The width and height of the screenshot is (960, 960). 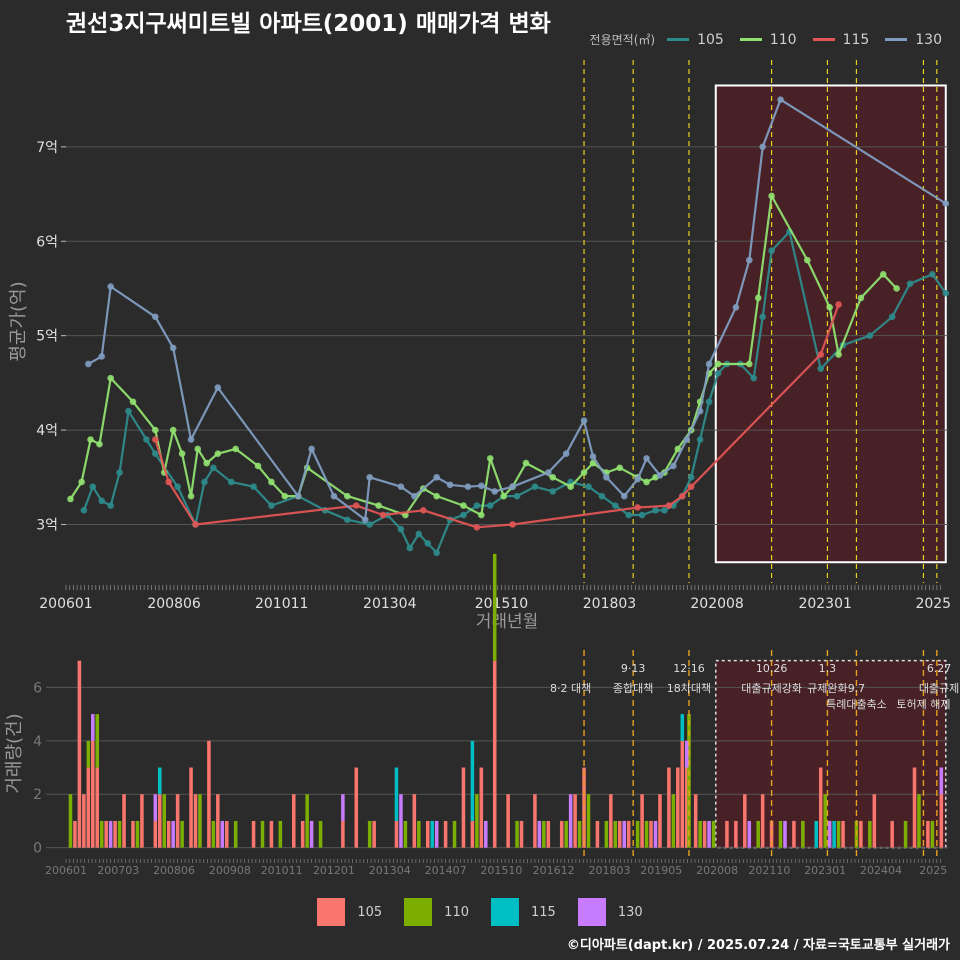 What do you see at coordinates (841, 39) in the screenshot?
I see `legend-item-115: 115` at bounding box center [841, 39].